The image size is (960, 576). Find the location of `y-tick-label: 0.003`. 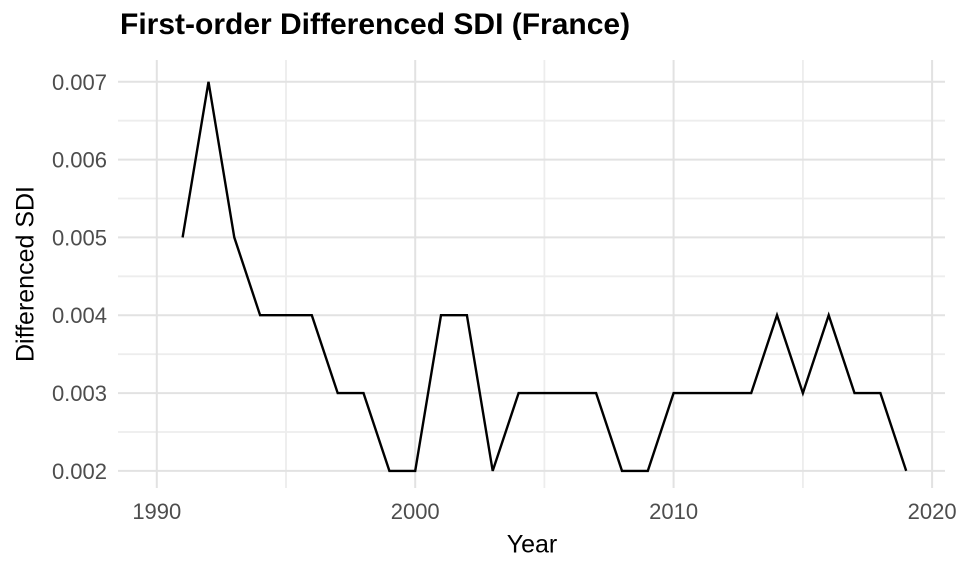

y-tick-label: 0.003 is located at coordinates (79, 393).